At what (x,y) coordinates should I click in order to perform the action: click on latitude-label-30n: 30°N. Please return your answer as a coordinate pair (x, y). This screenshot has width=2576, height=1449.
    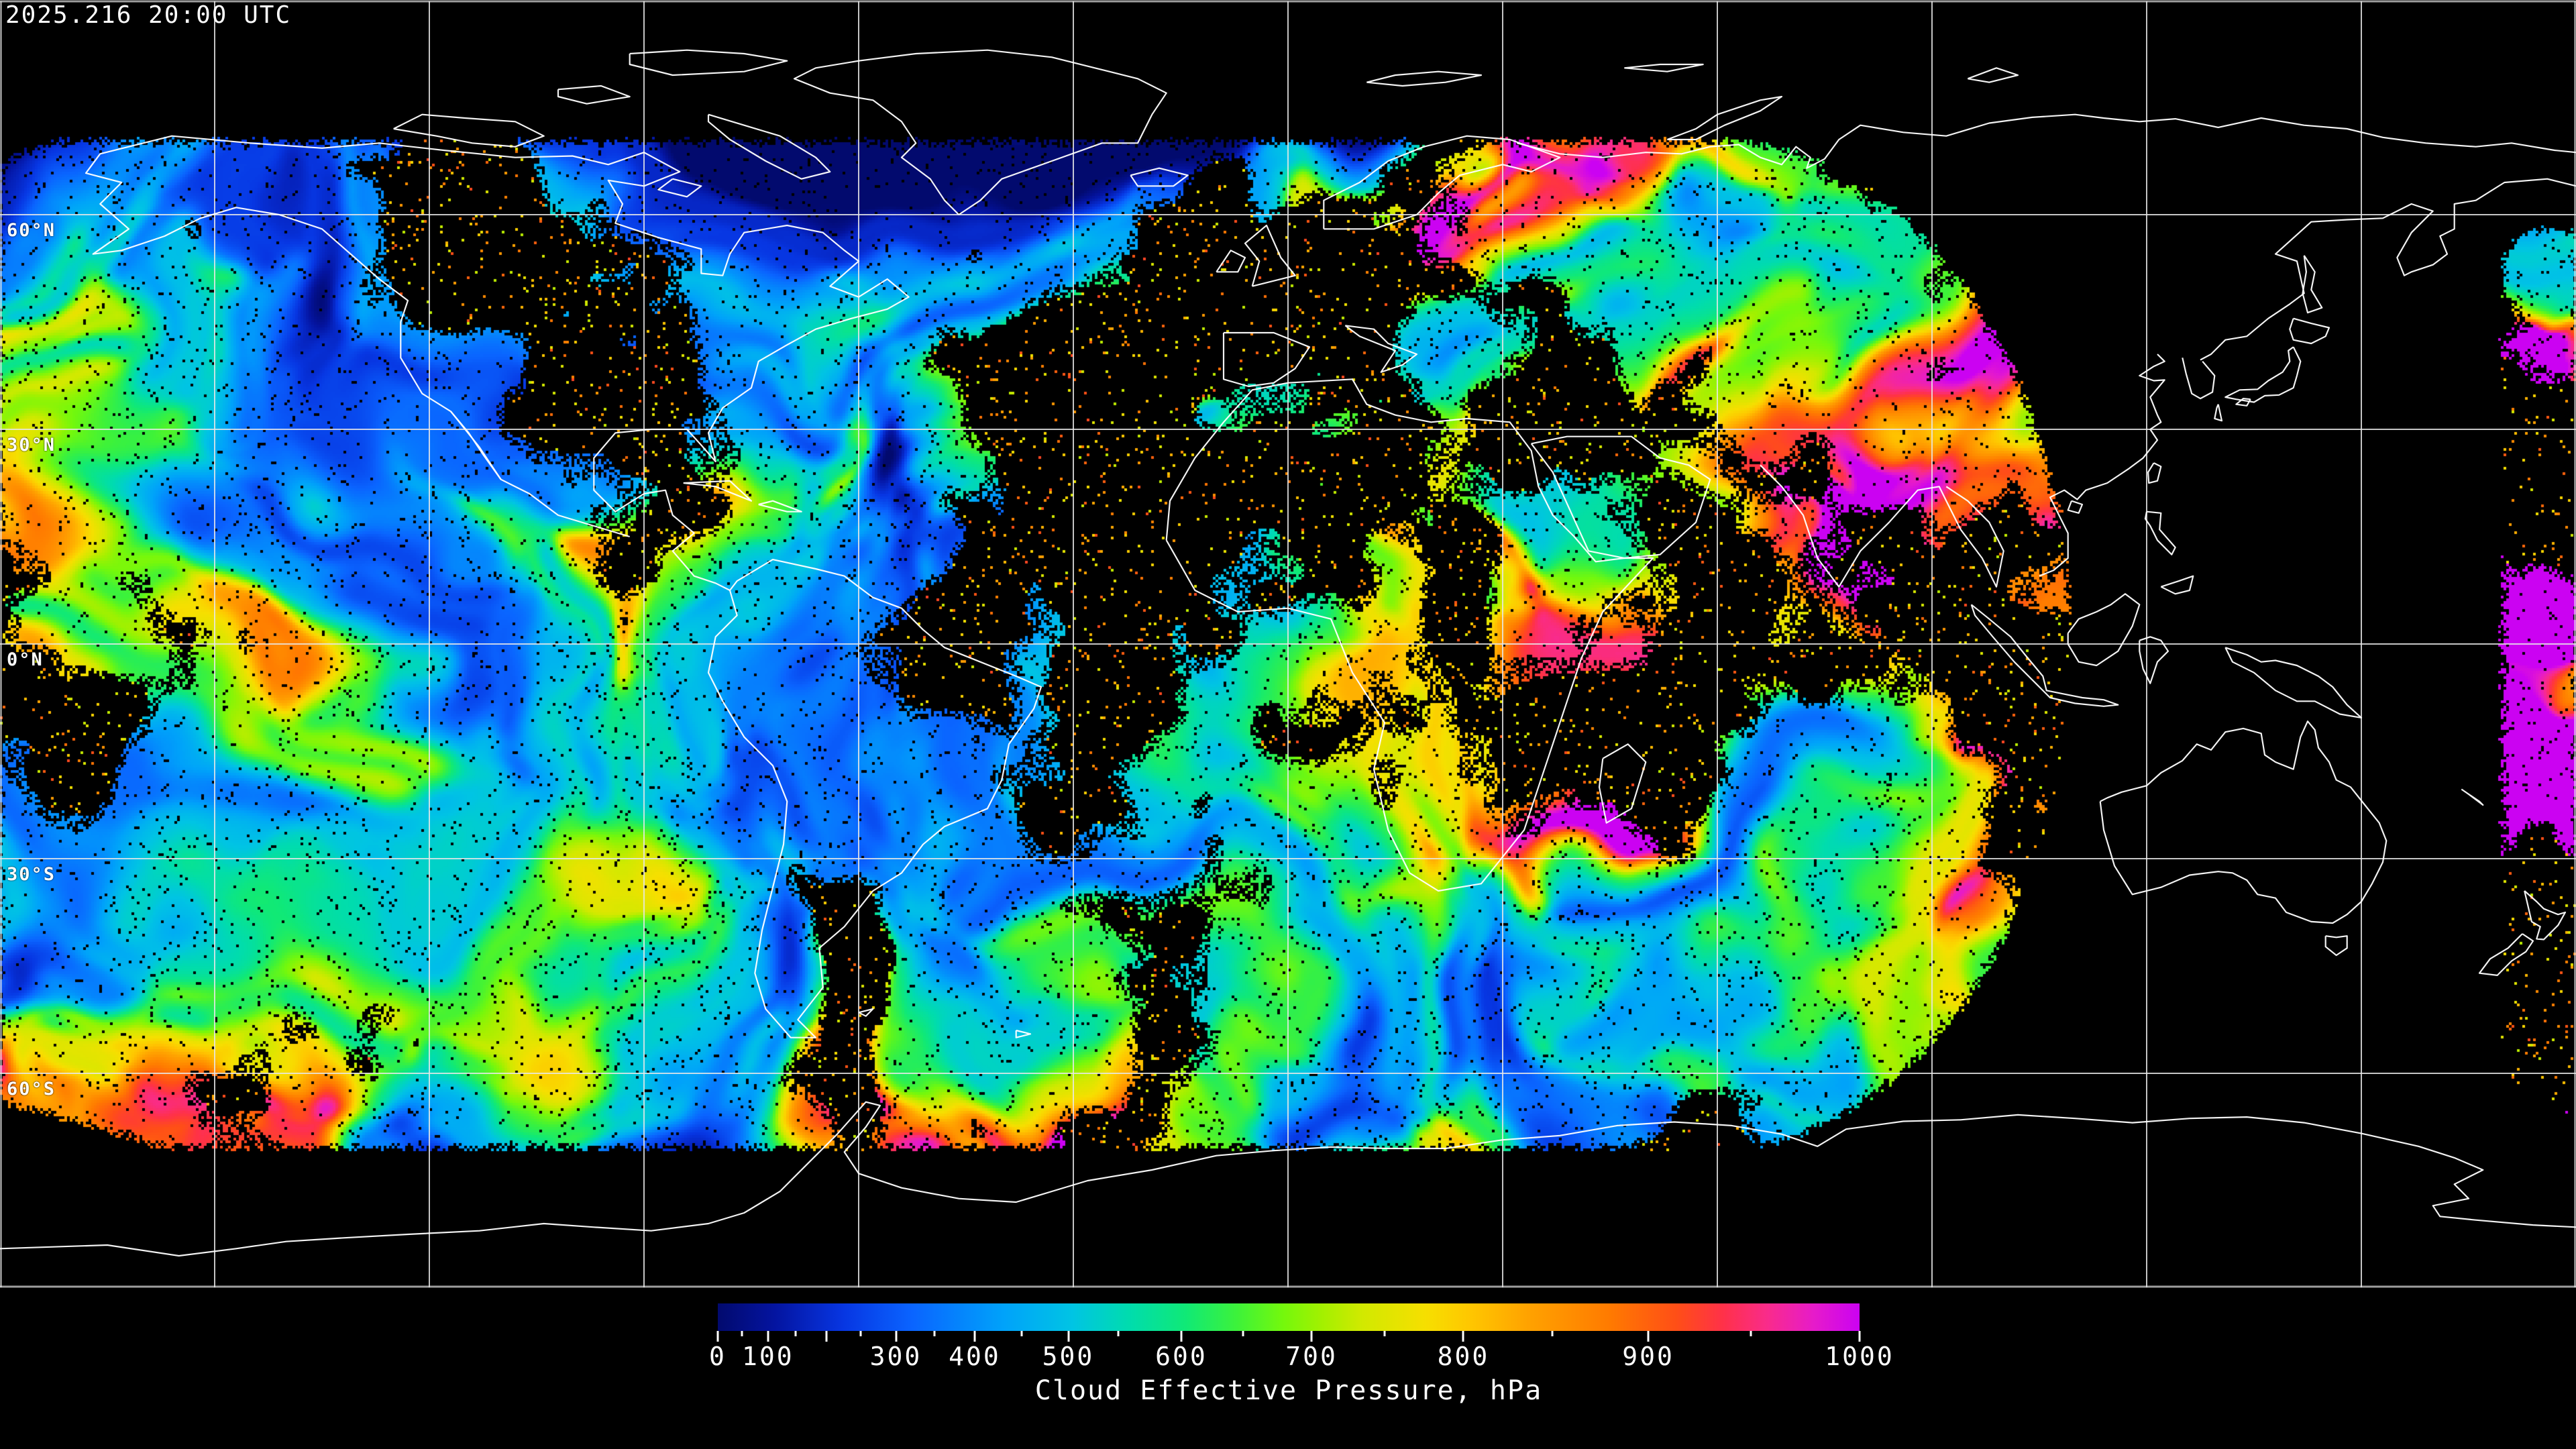
    Looking at the image, I should click on (31, 445).